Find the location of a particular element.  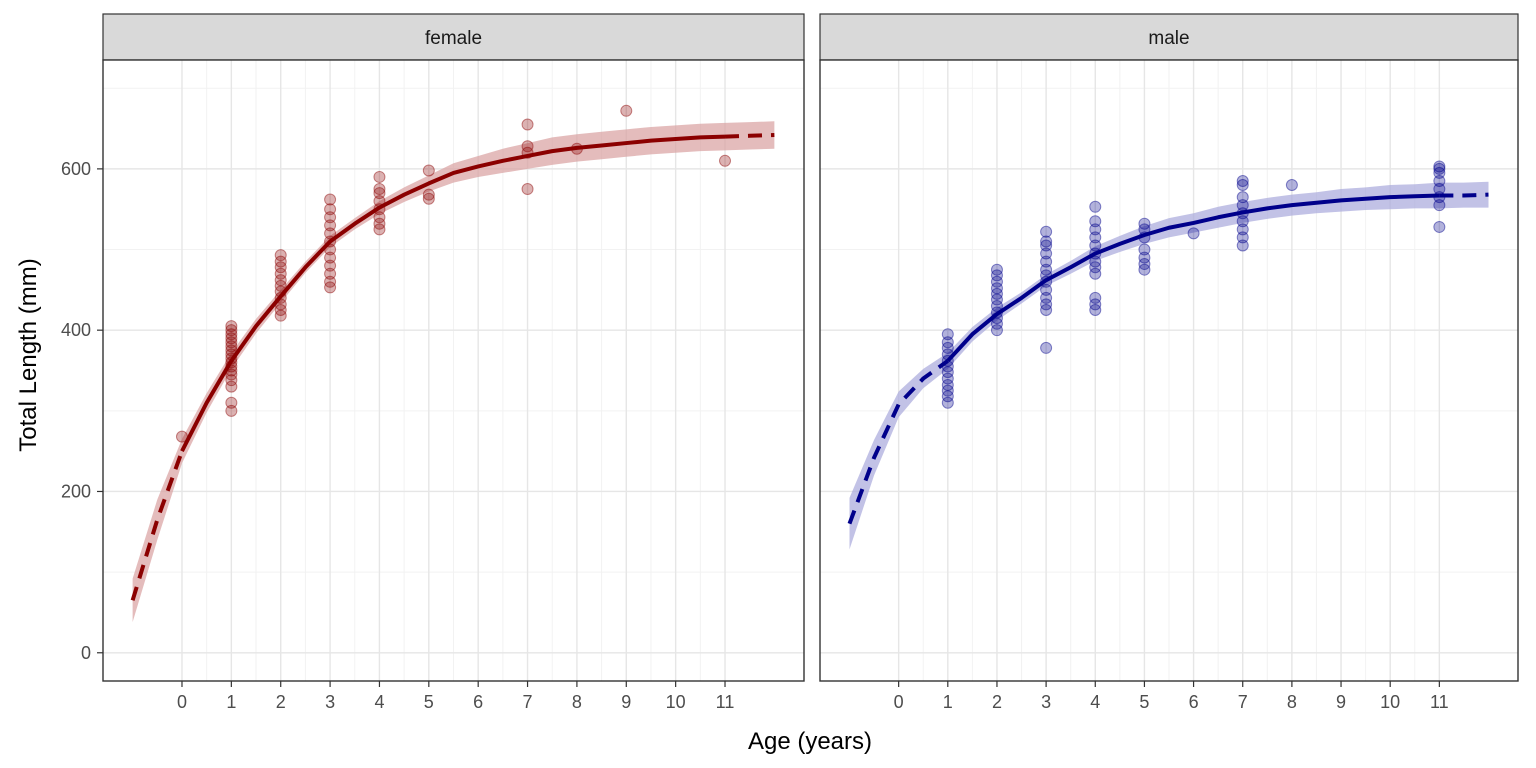

x-tick-label: 11 is located at coordinates (725, 702).